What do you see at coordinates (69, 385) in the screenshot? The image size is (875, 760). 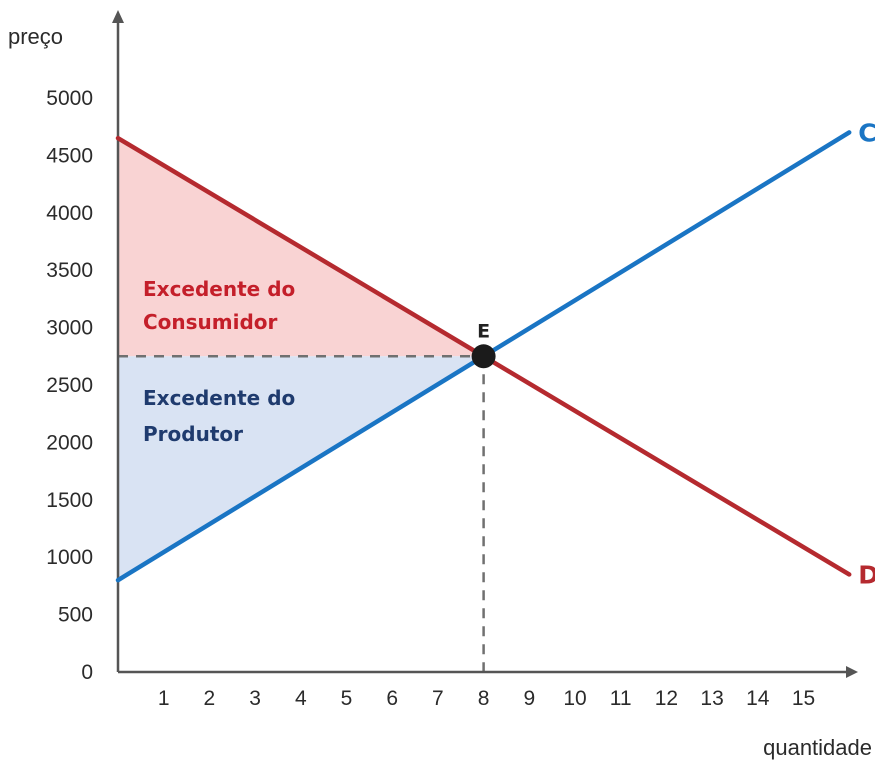 I see `y-tick-label: 2500` at bounding box center [69, 385].